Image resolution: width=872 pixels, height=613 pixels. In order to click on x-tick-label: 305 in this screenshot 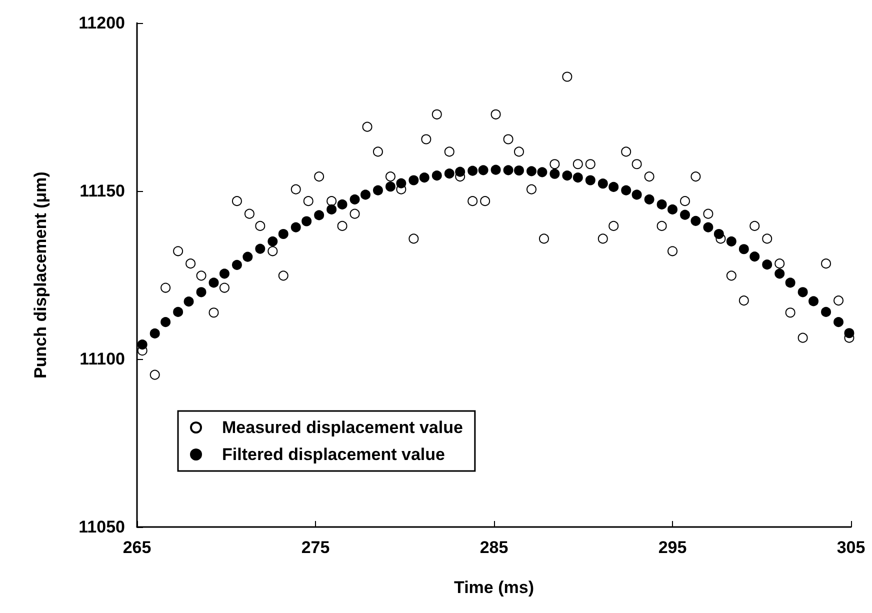, I will do `click(851, 547)`.